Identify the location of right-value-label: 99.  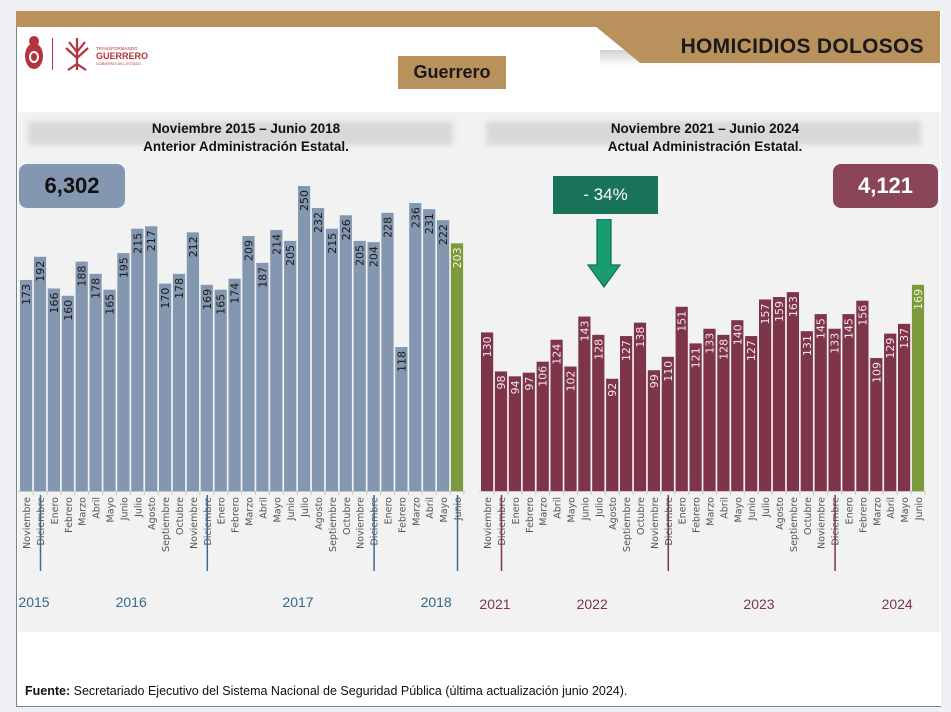
(654, 381).